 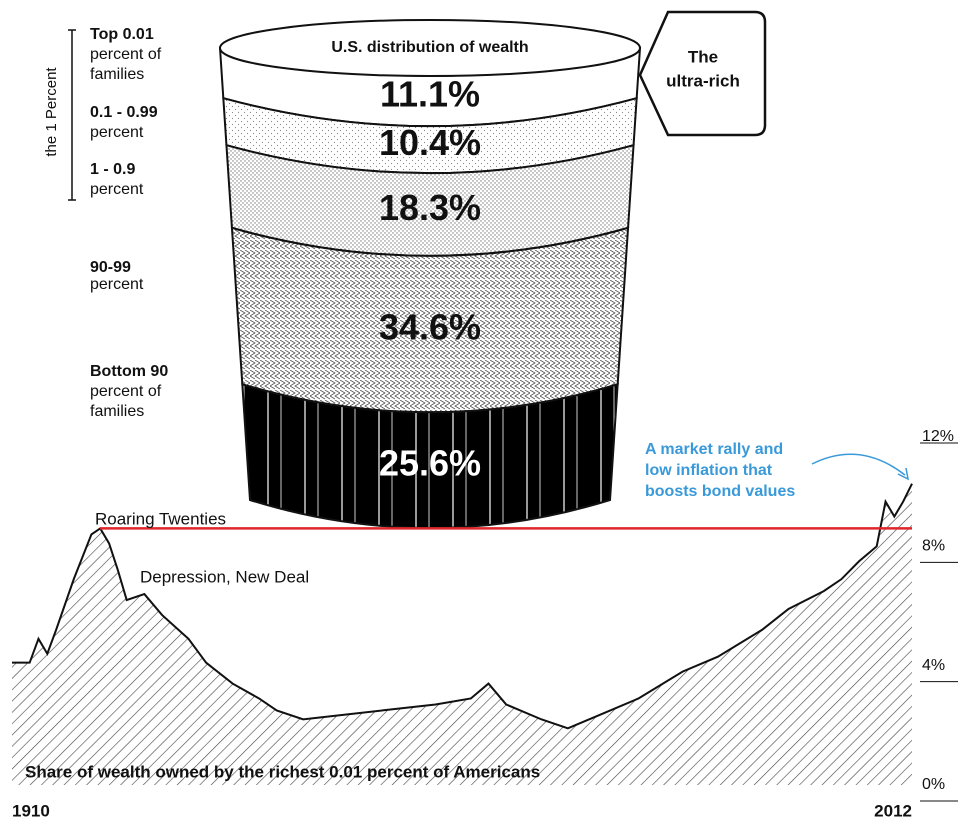 I want to click on category-label: 0.1 - 0.99, so click(x=124, y=112).